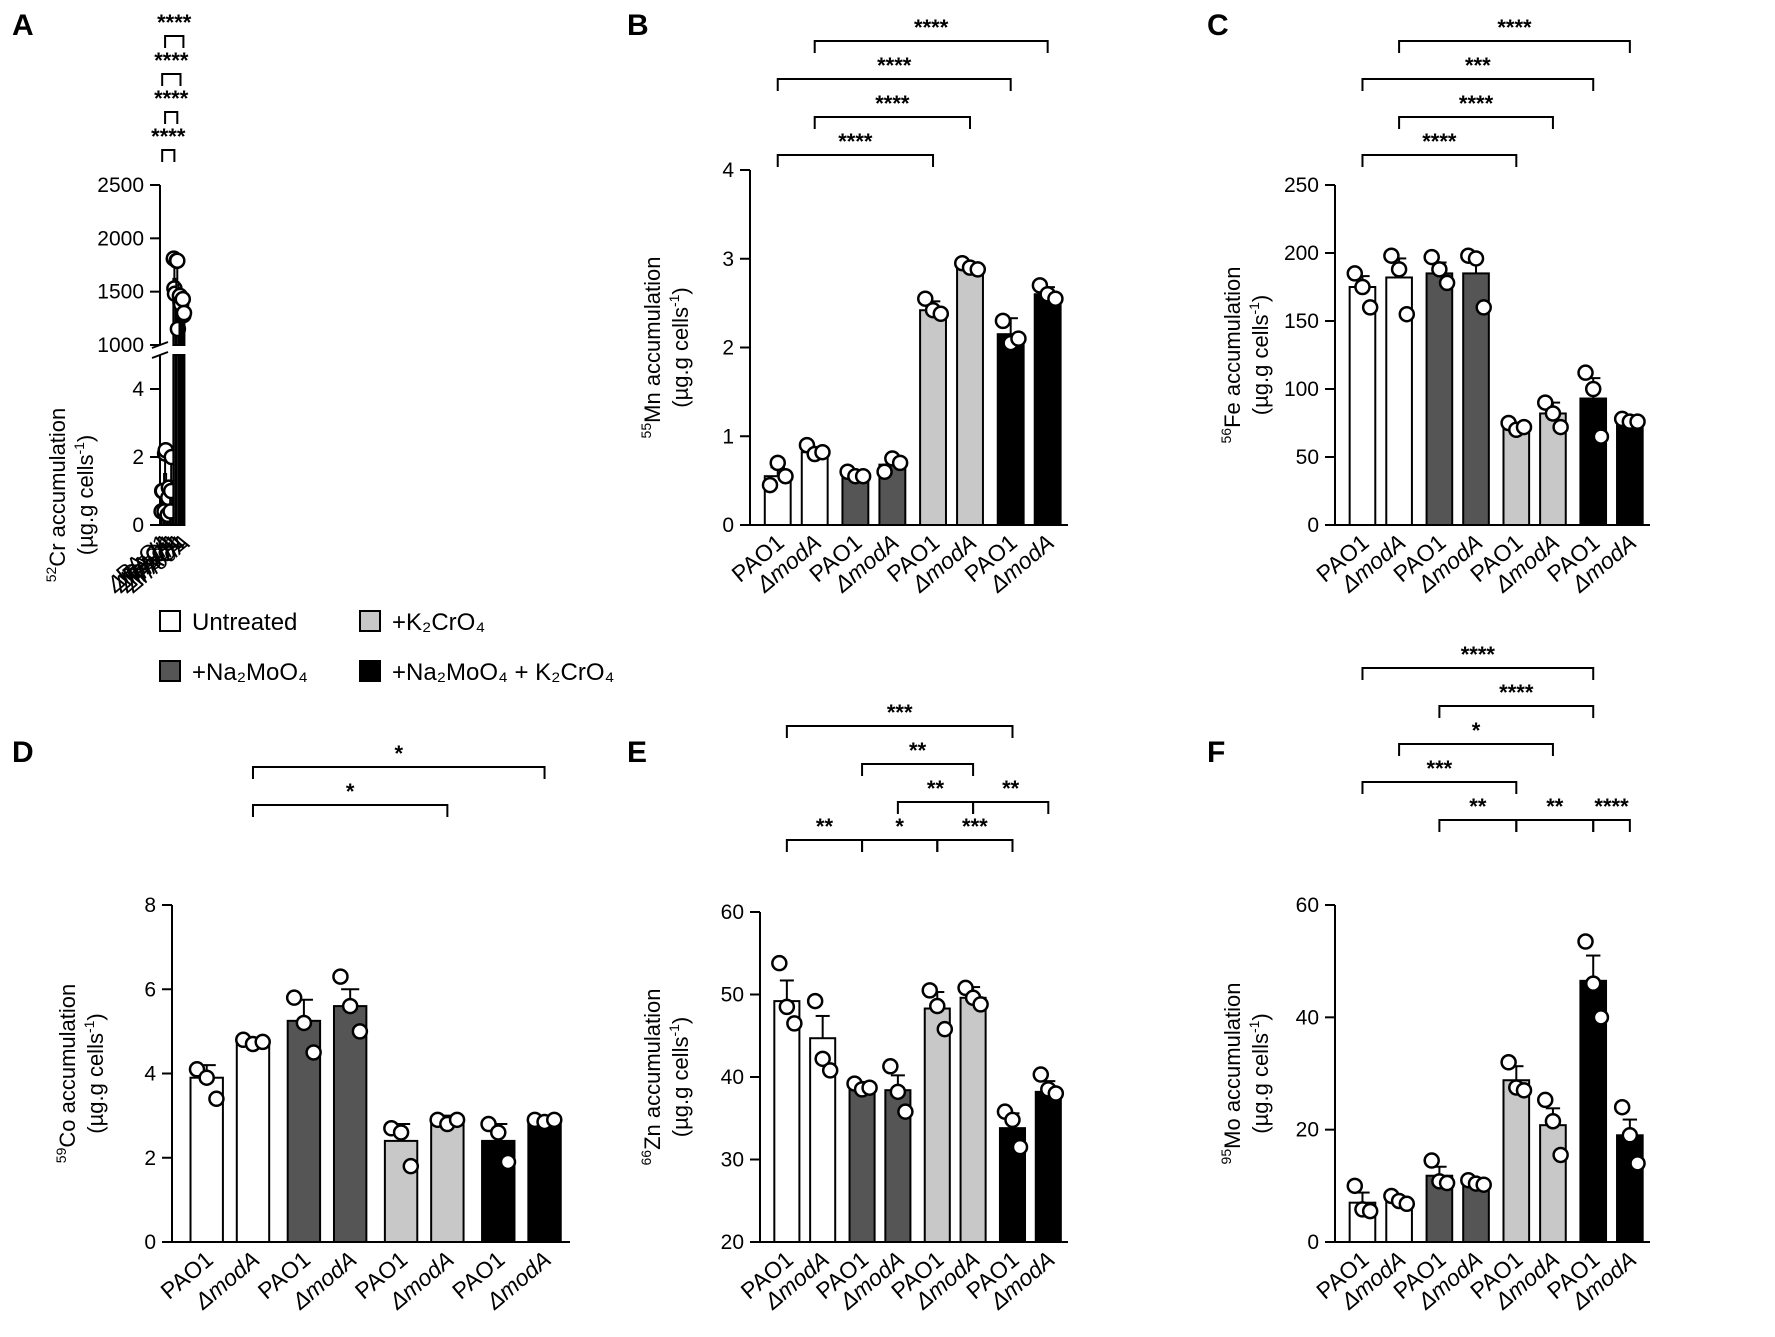 The image size is (1775, 1337). Describe the element at coordinates (651, 1076) in the screenshot. I see `y-axis-label-line1: 66Zn accumulation` at that location.